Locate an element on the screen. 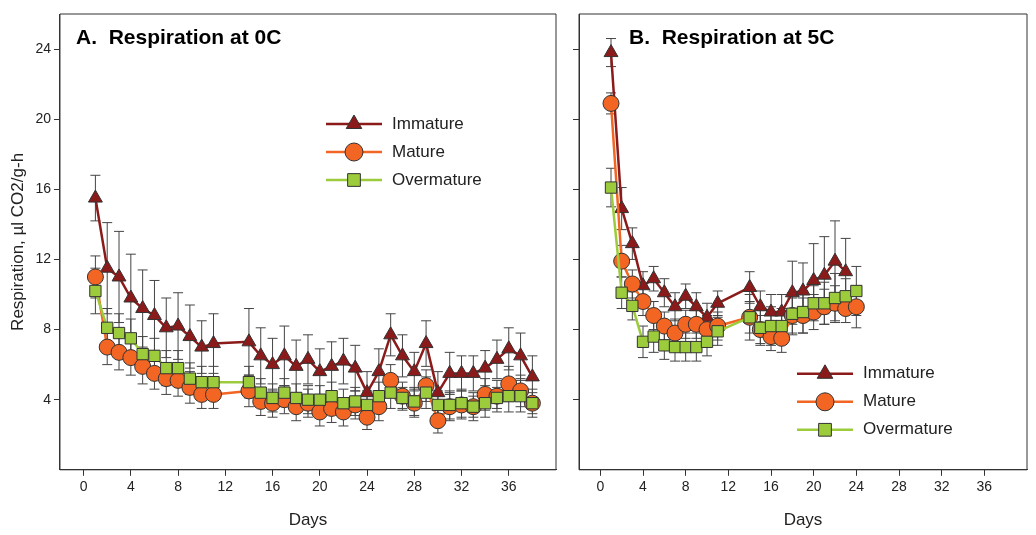 The height and width of the screenshot is (535, 1036). text: A. Respiration at 0C is located at coordinates (178, 37).